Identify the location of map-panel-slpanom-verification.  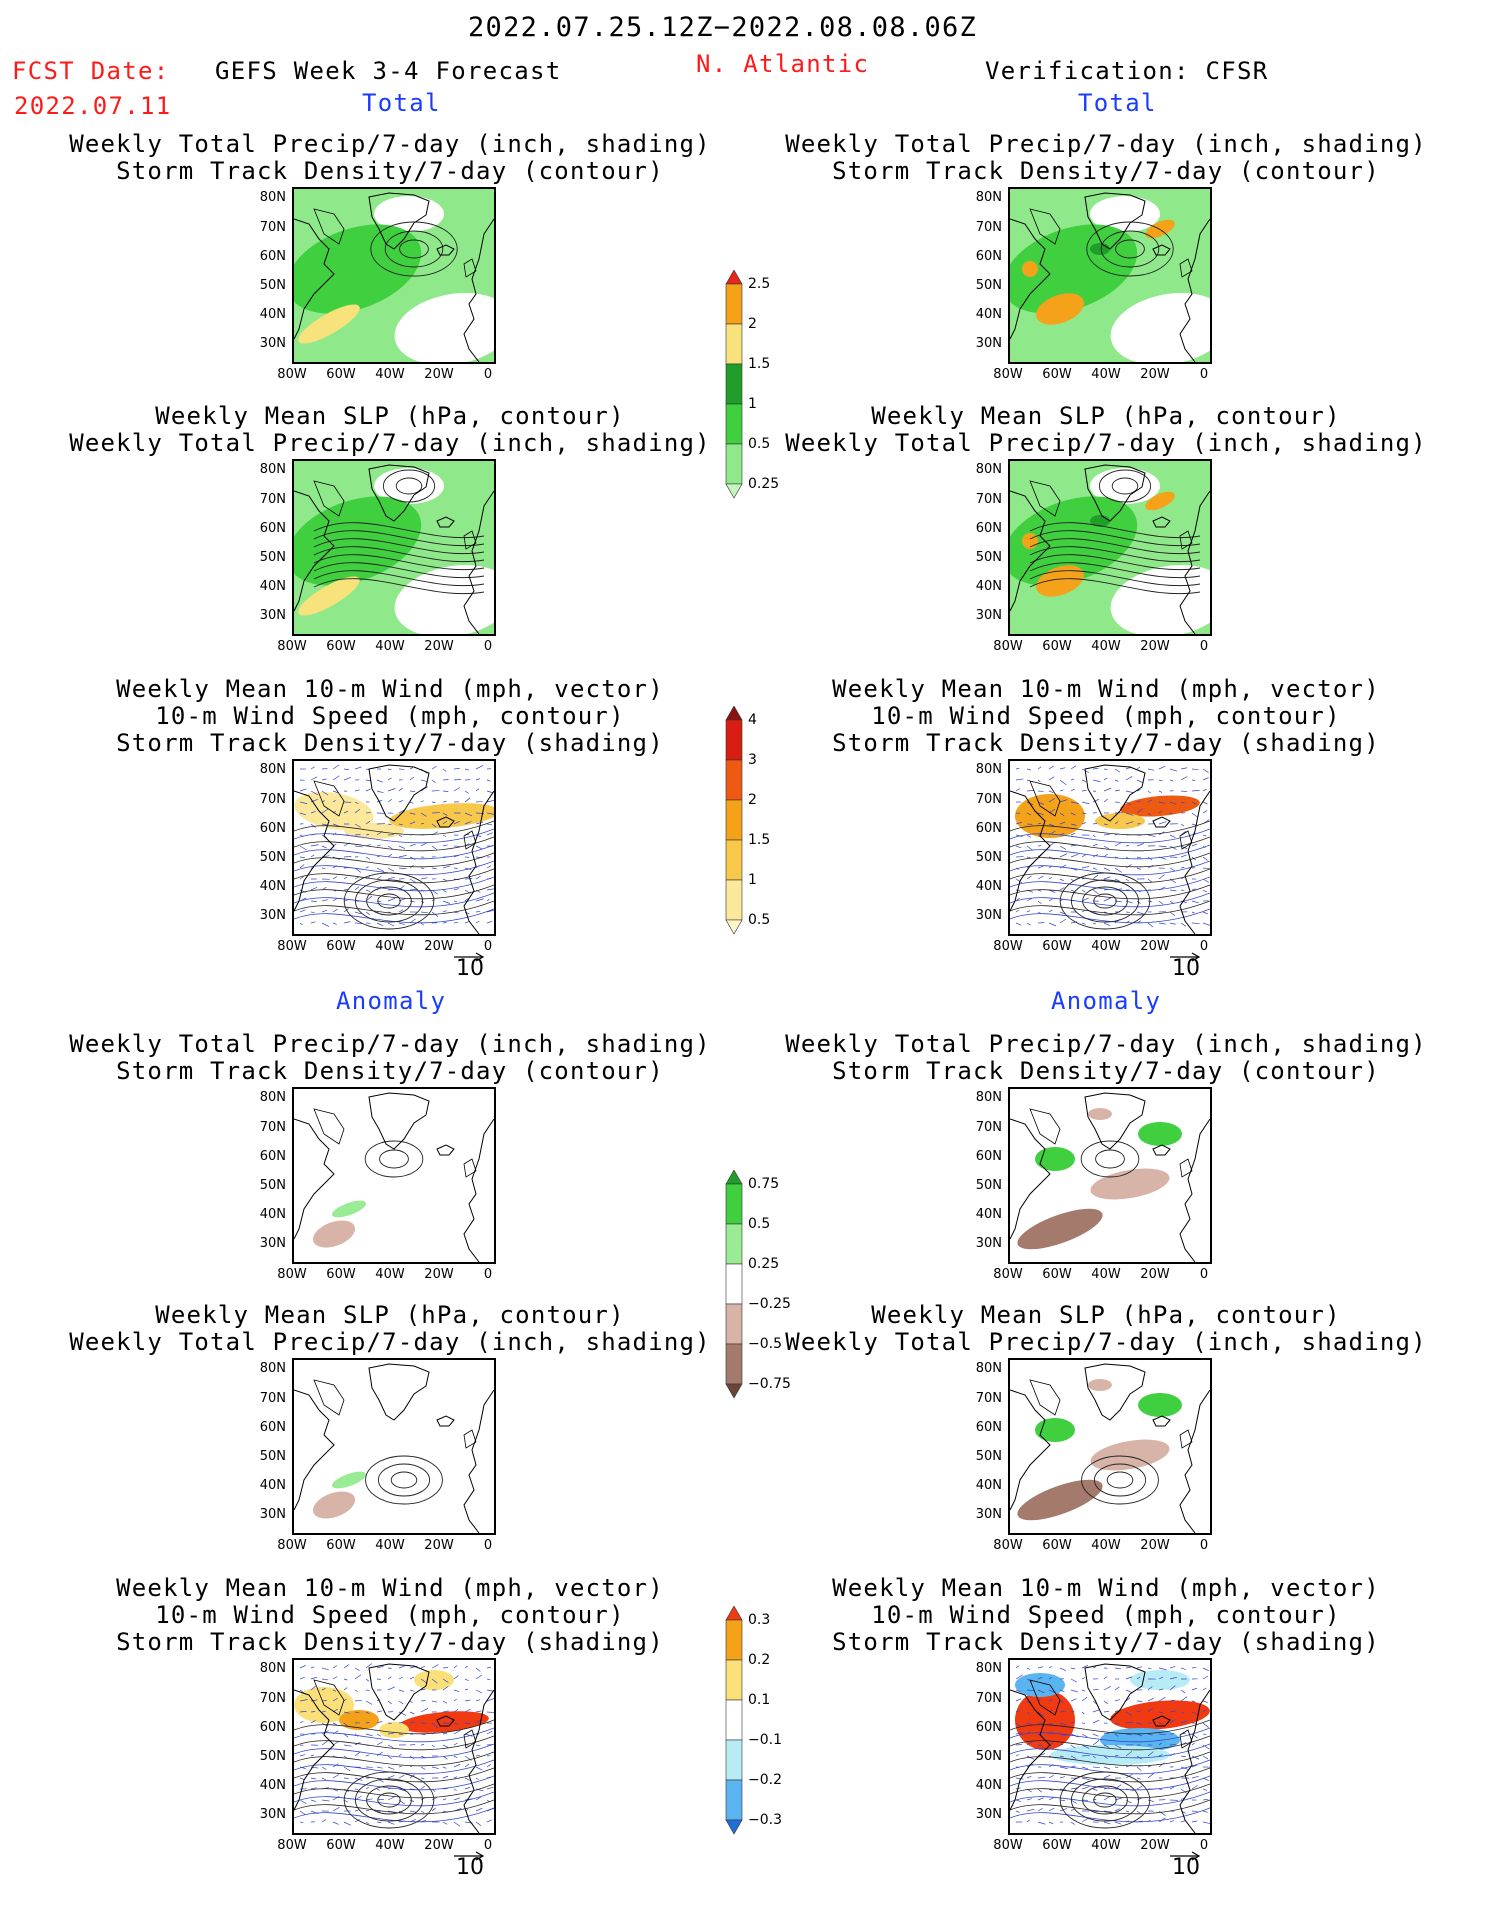
(1110, 1446).